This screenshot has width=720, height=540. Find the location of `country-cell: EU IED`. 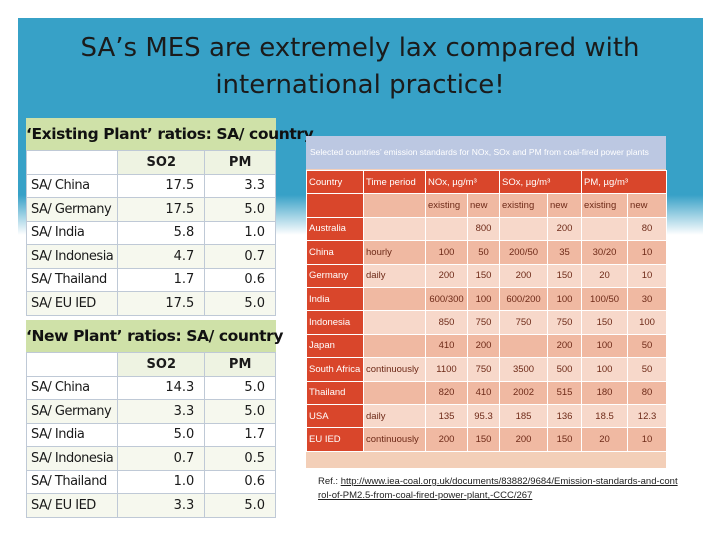

country-cell: EU IED is located at coordinates (335, 439).